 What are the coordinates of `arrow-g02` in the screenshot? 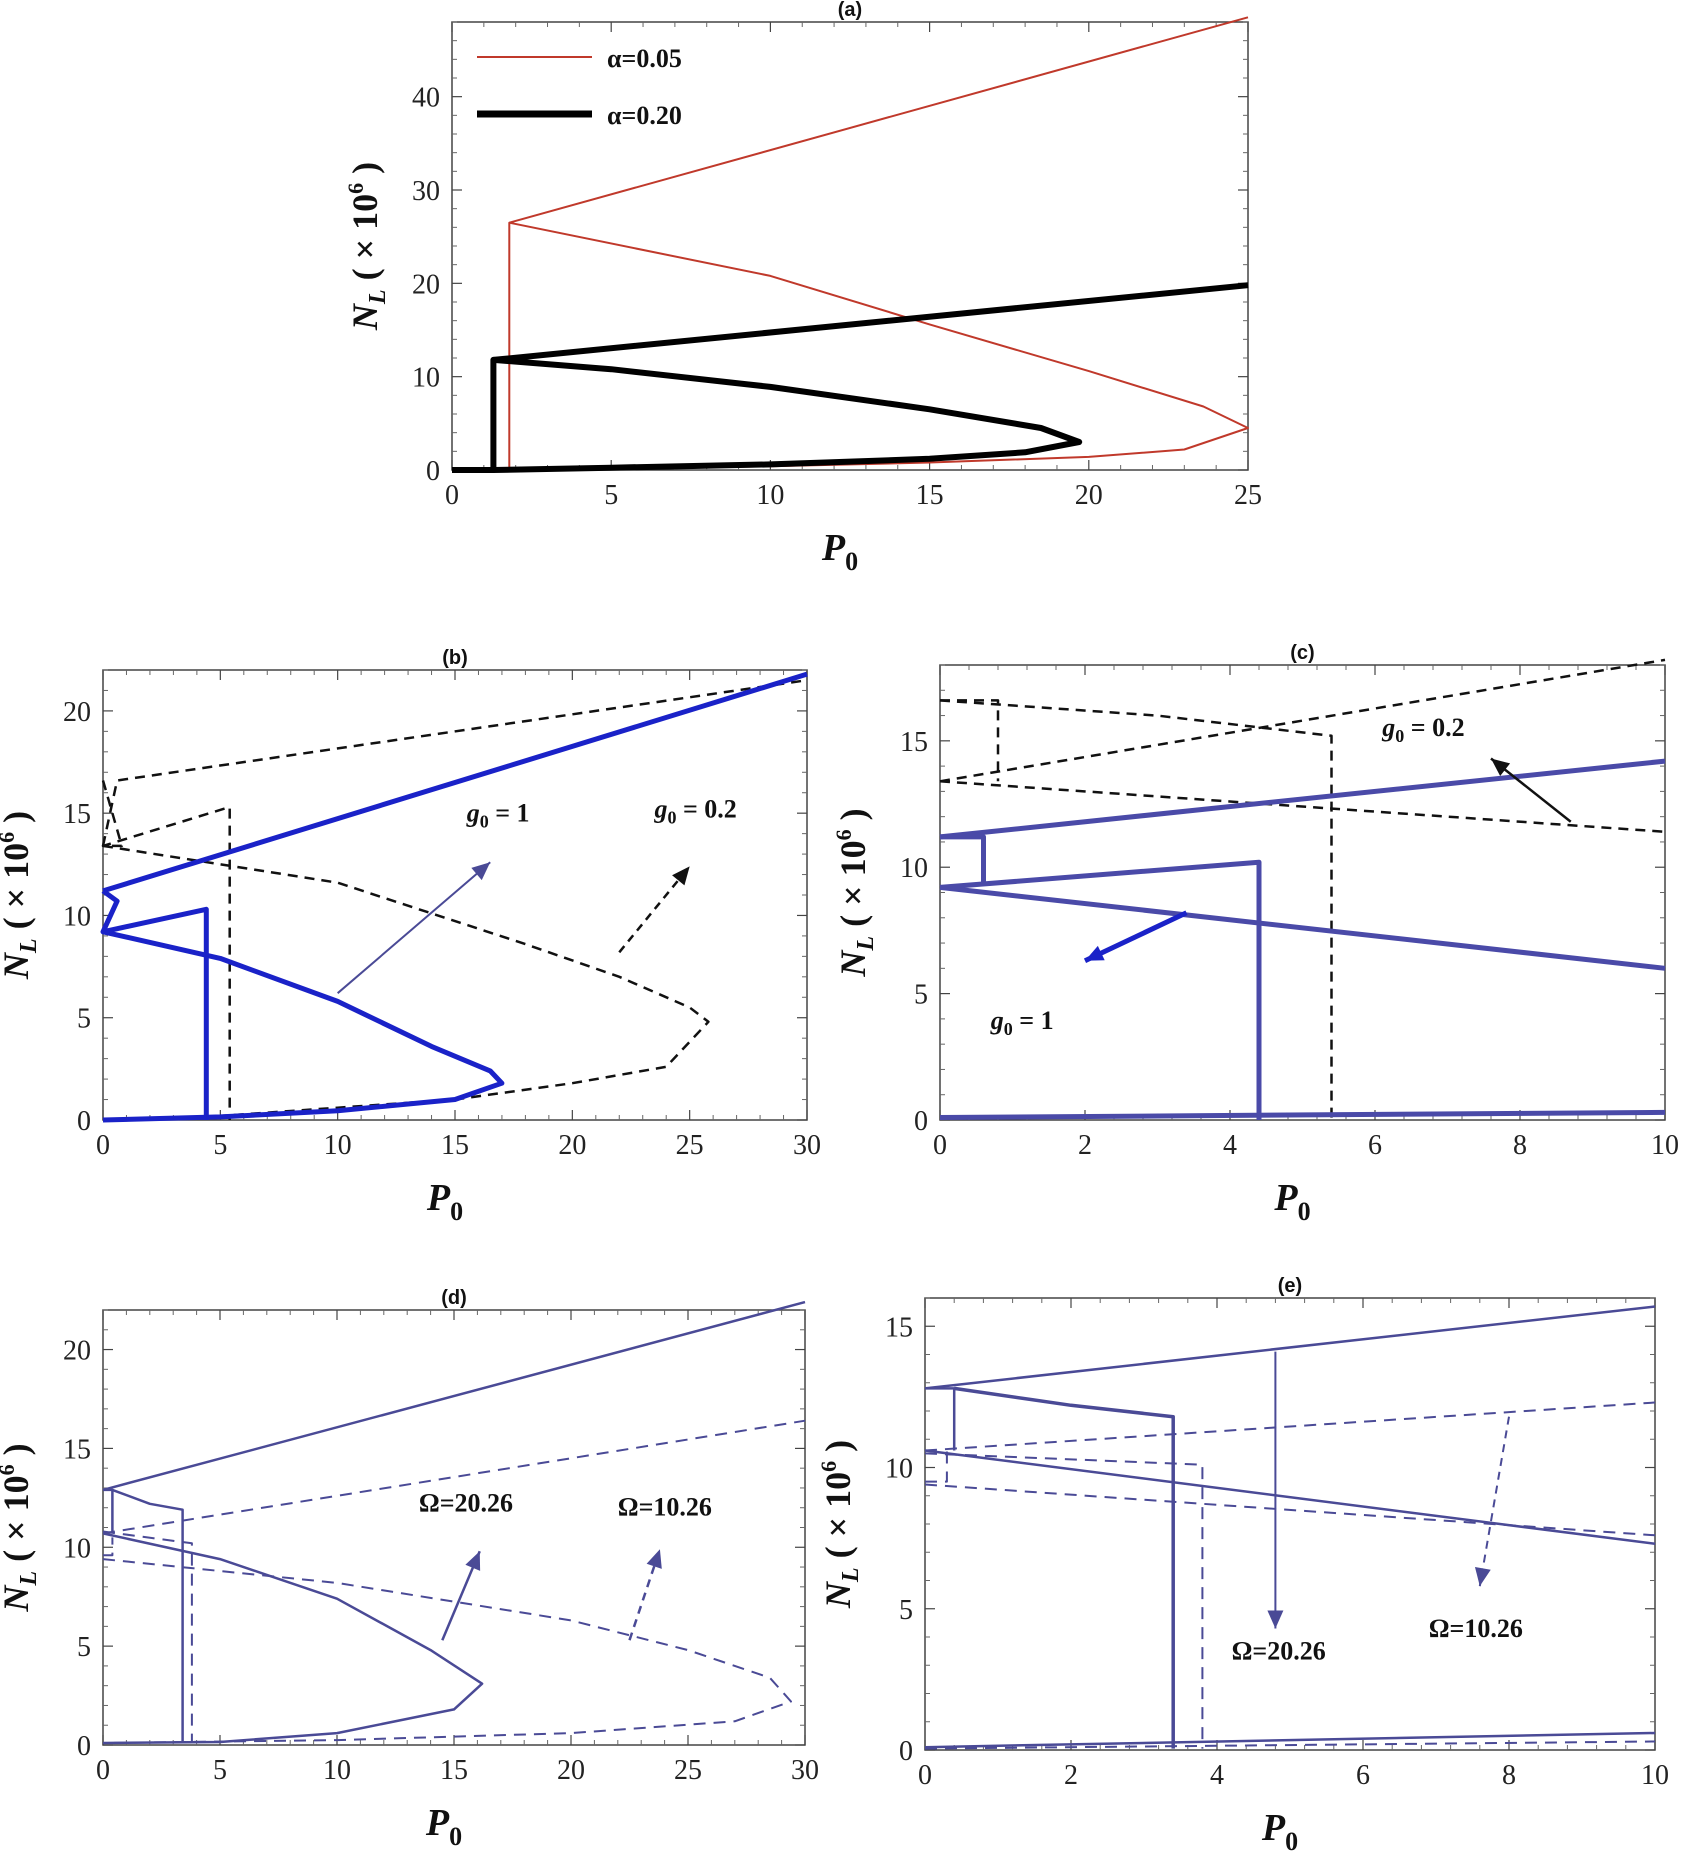 It's located at (654, 909).